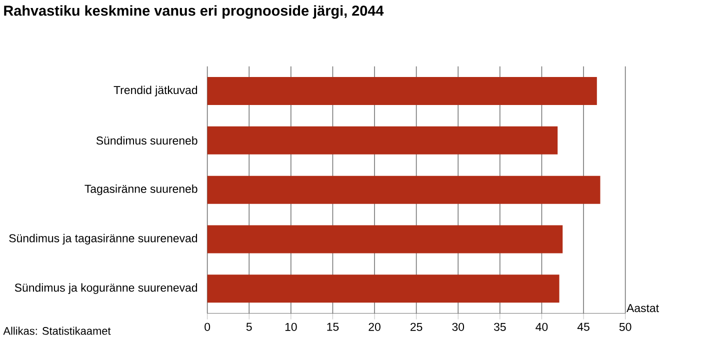 This screenshot has width=712, height=341. What do you see at coordinates (583, 326) in the screenshot?
I see `x-tick-label: 45` at bounding box center [583, 326].